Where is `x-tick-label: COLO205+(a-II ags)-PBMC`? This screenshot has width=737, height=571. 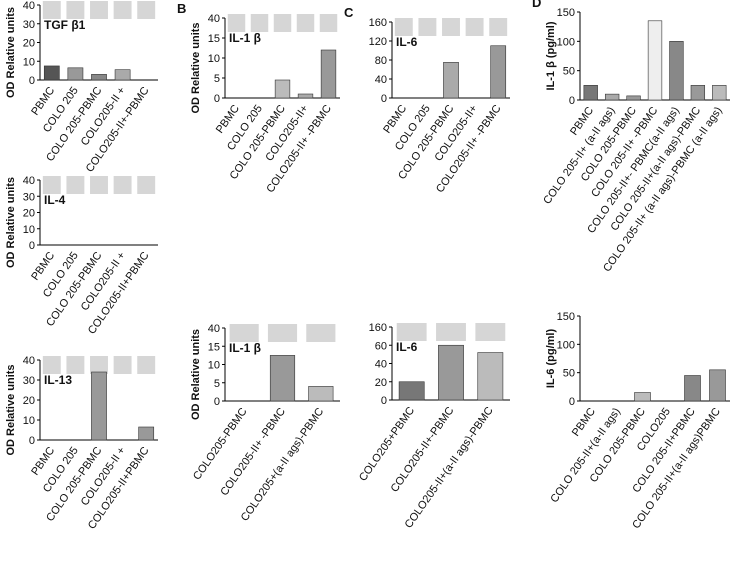
x-tick-label: COLO205+(a-II ags)-PBMC is located at coordinates (283, 465).